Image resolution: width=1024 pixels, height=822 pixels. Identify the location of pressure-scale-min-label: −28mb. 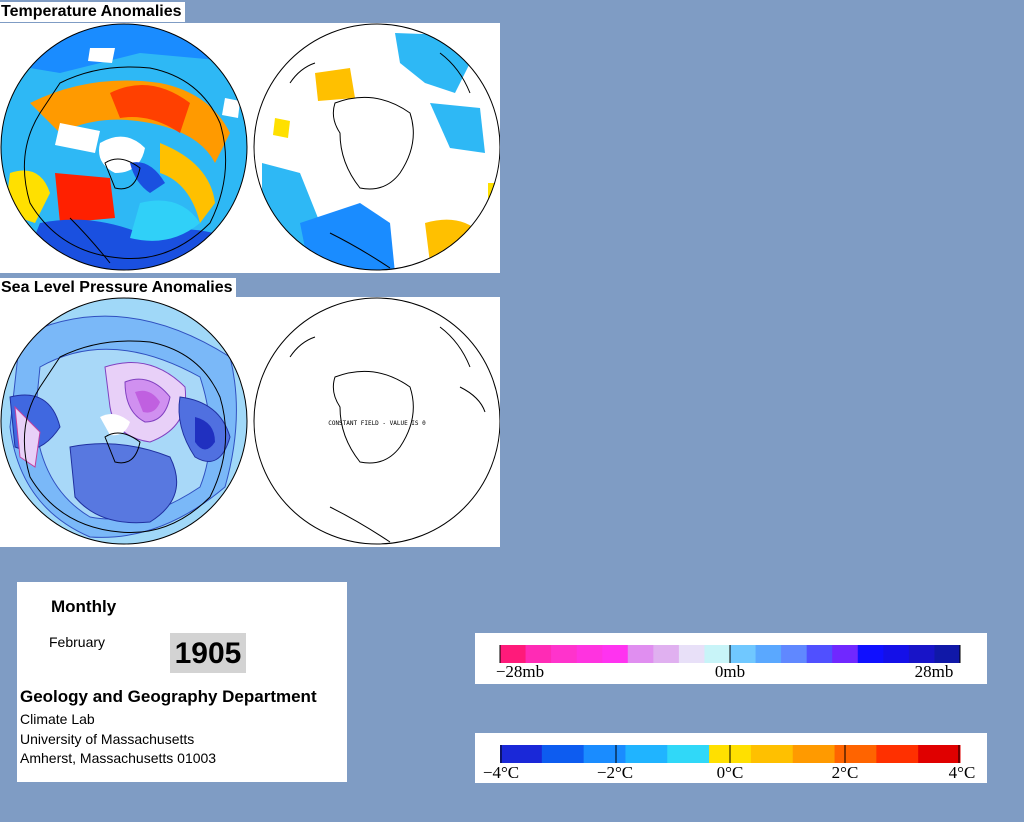
(520, 671).